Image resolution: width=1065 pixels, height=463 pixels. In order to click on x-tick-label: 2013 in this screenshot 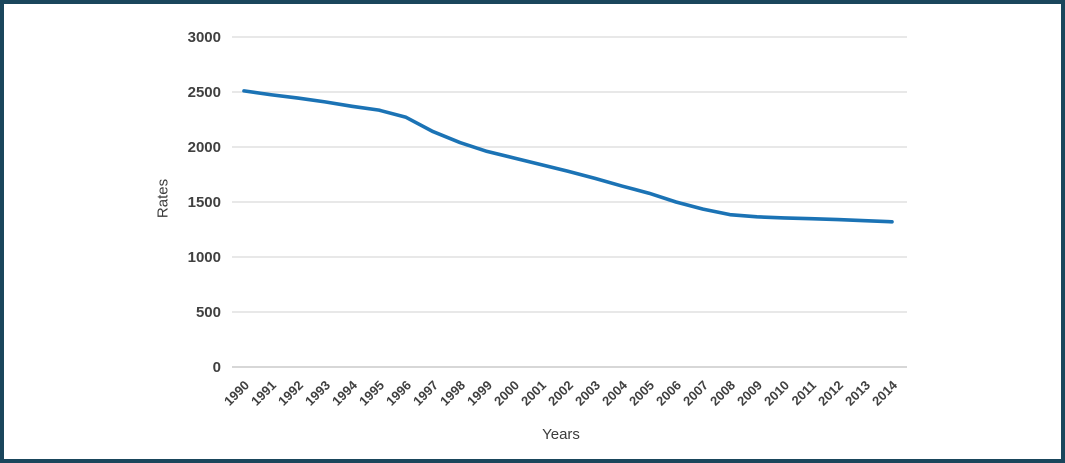, I will do `click(857, 393)`.